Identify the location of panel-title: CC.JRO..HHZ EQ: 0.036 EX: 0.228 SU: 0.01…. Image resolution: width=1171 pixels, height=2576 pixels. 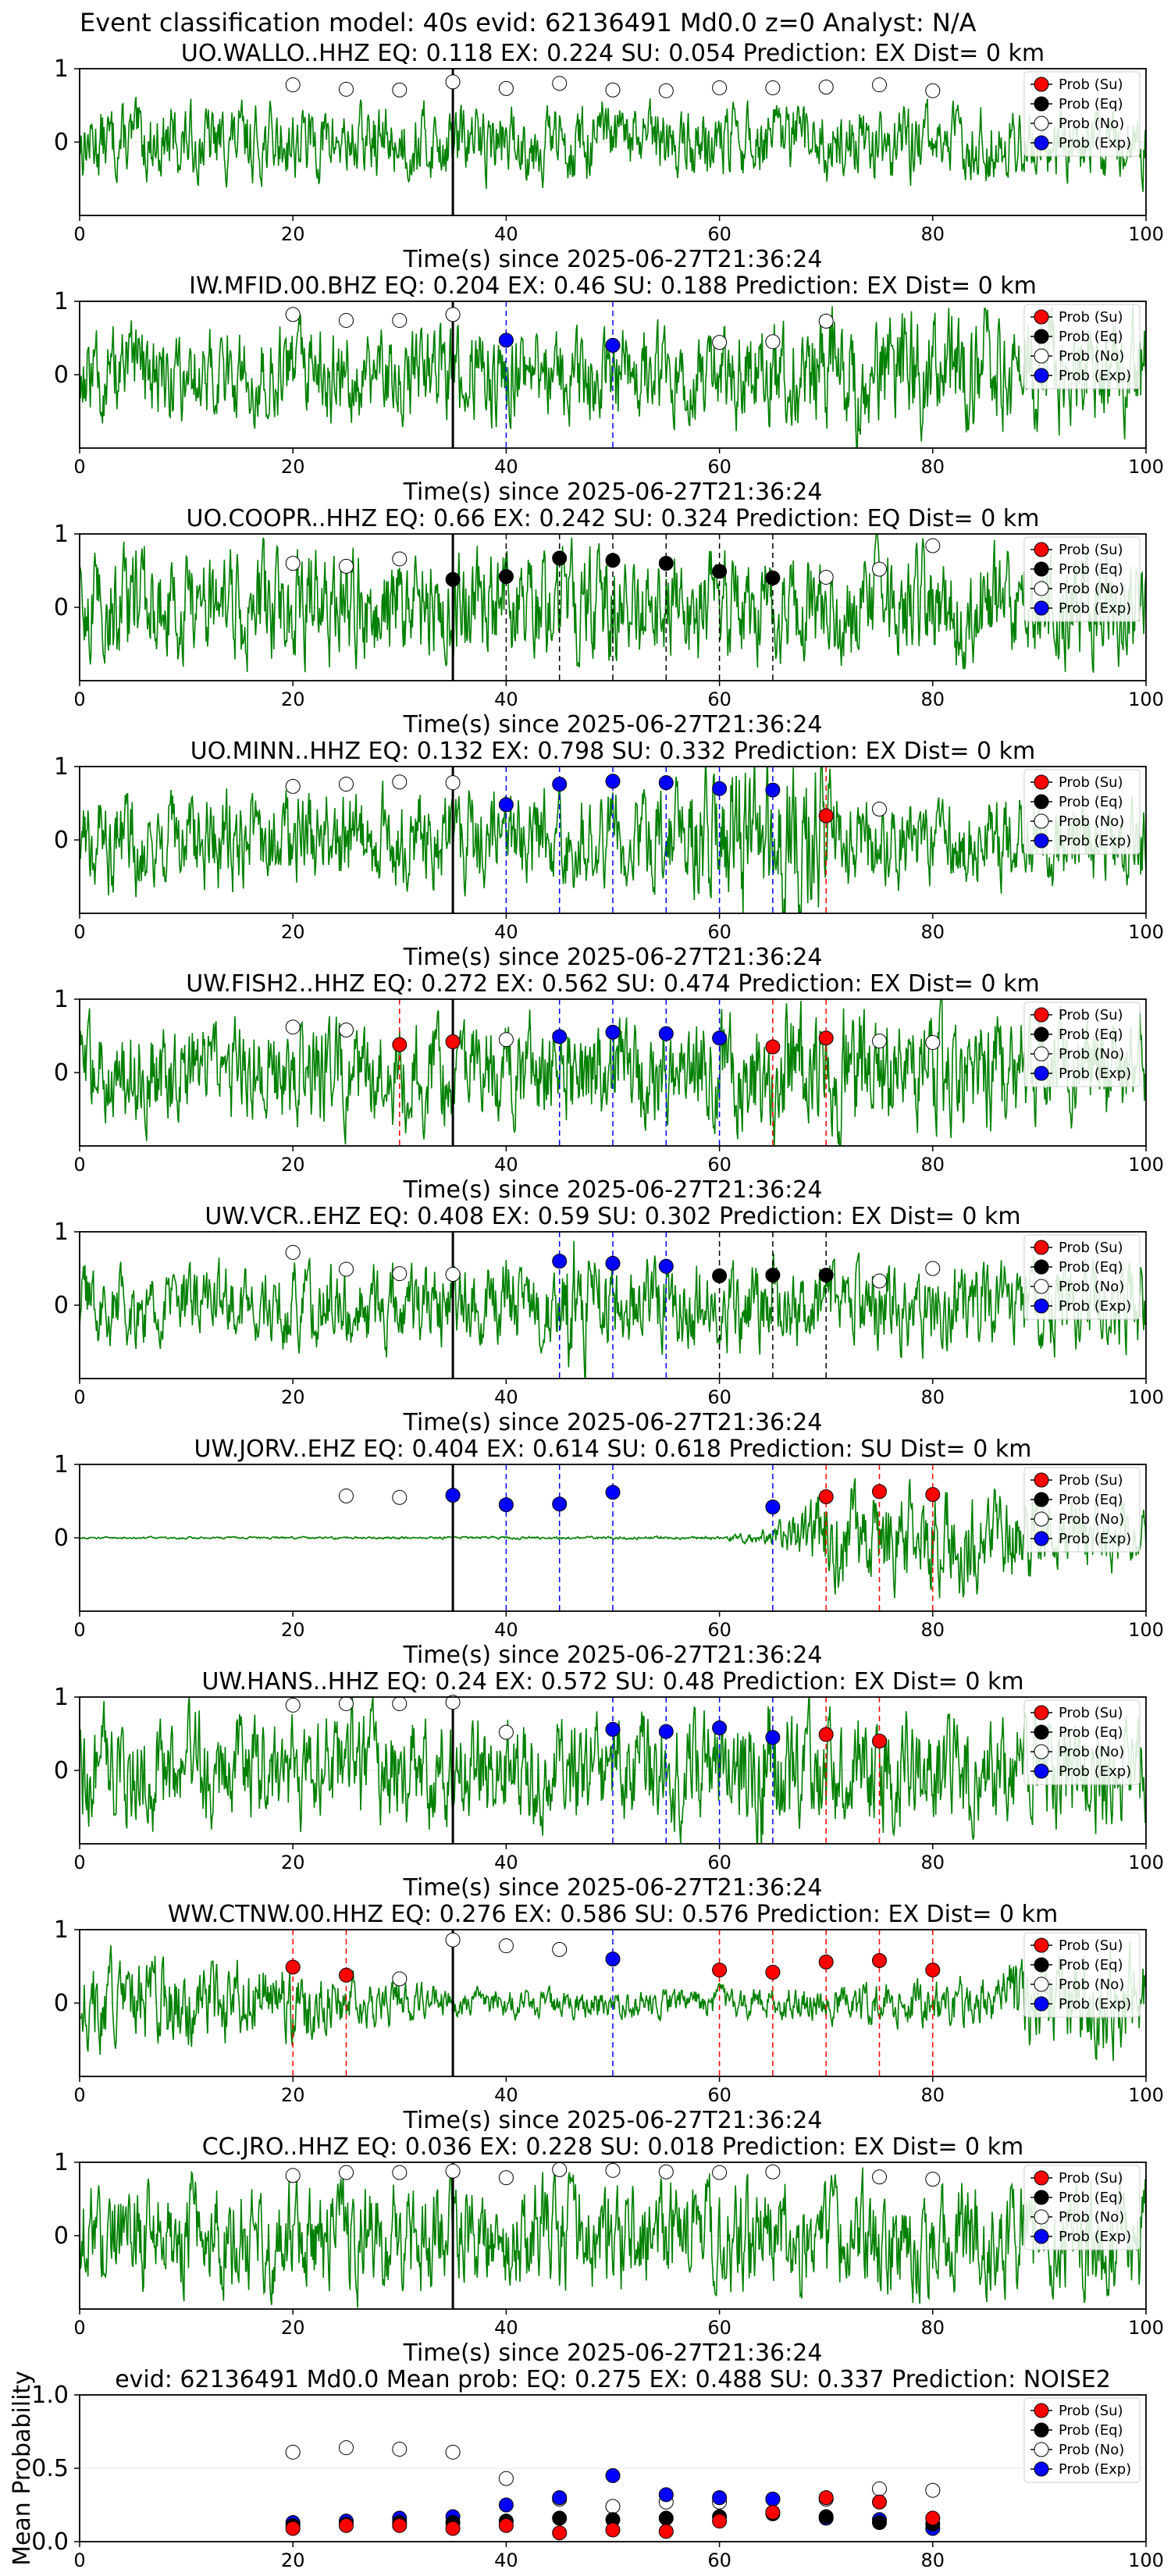
(613, 2147).